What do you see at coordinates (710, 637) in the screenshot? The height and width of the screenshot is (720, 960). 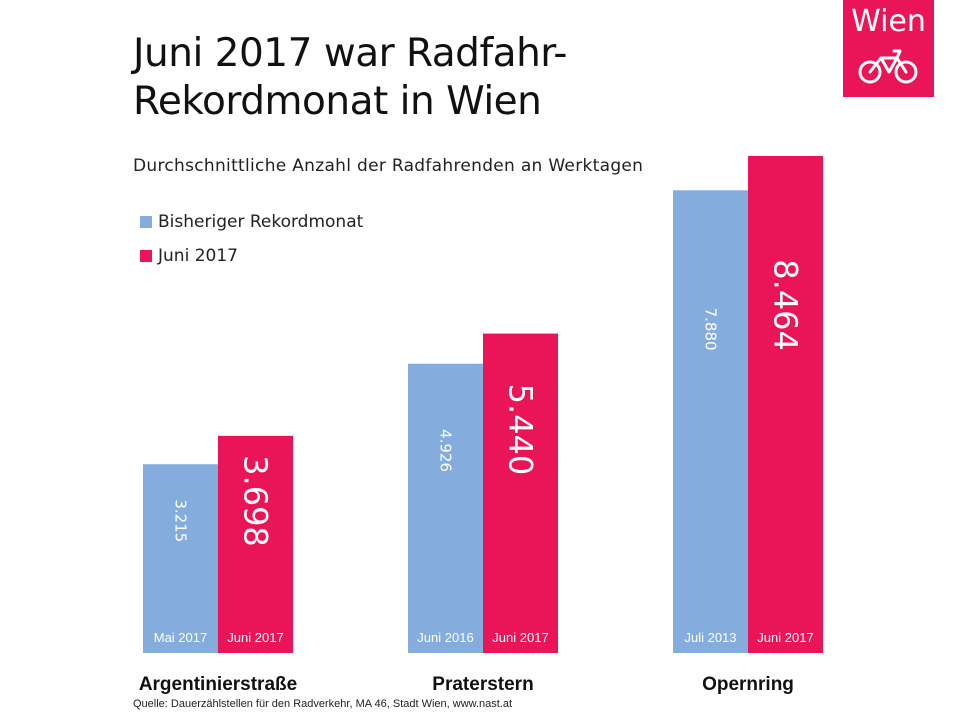 I see `bar-period-label: Juli 2013` at bounding box center [710, 637].